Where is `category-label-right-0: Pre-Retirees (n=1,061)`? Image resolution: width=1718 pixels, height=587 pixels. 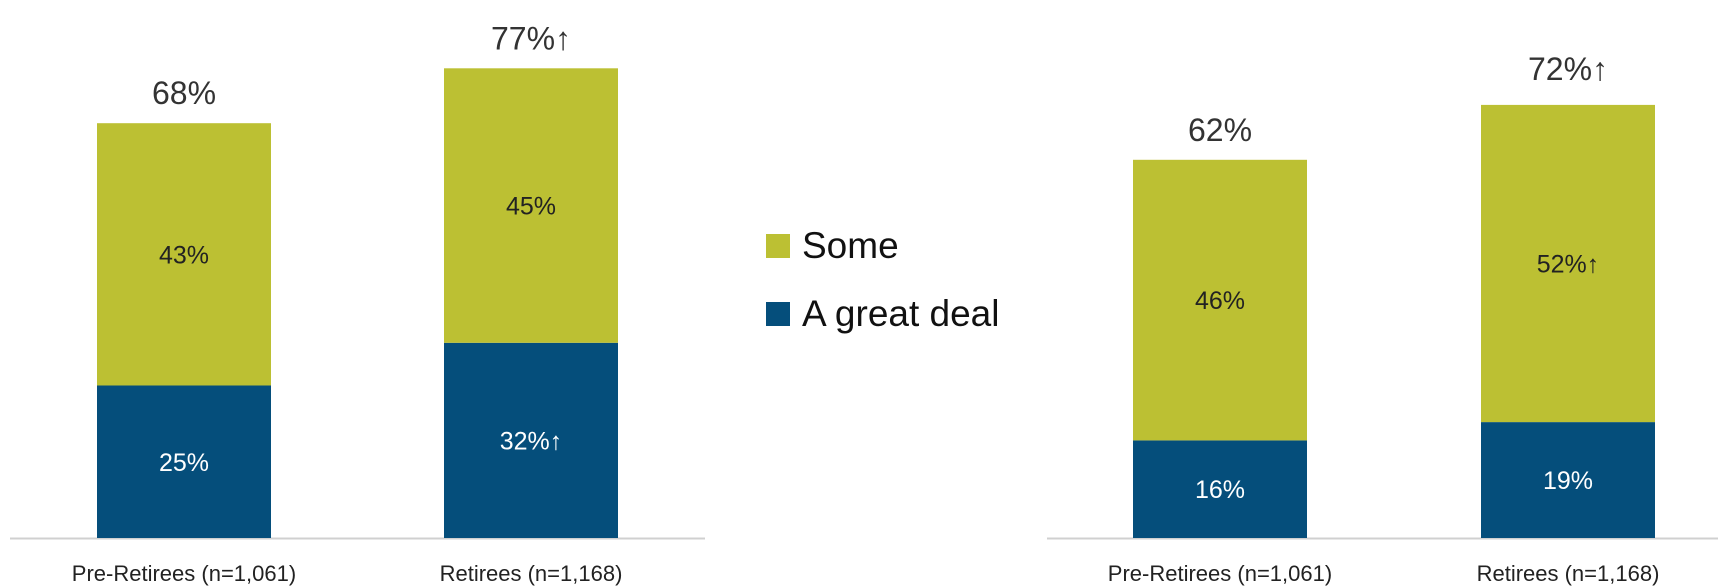 category-label-right-0: Pre-Retirees (n=1,061) is located at coordinates (1220, 573).